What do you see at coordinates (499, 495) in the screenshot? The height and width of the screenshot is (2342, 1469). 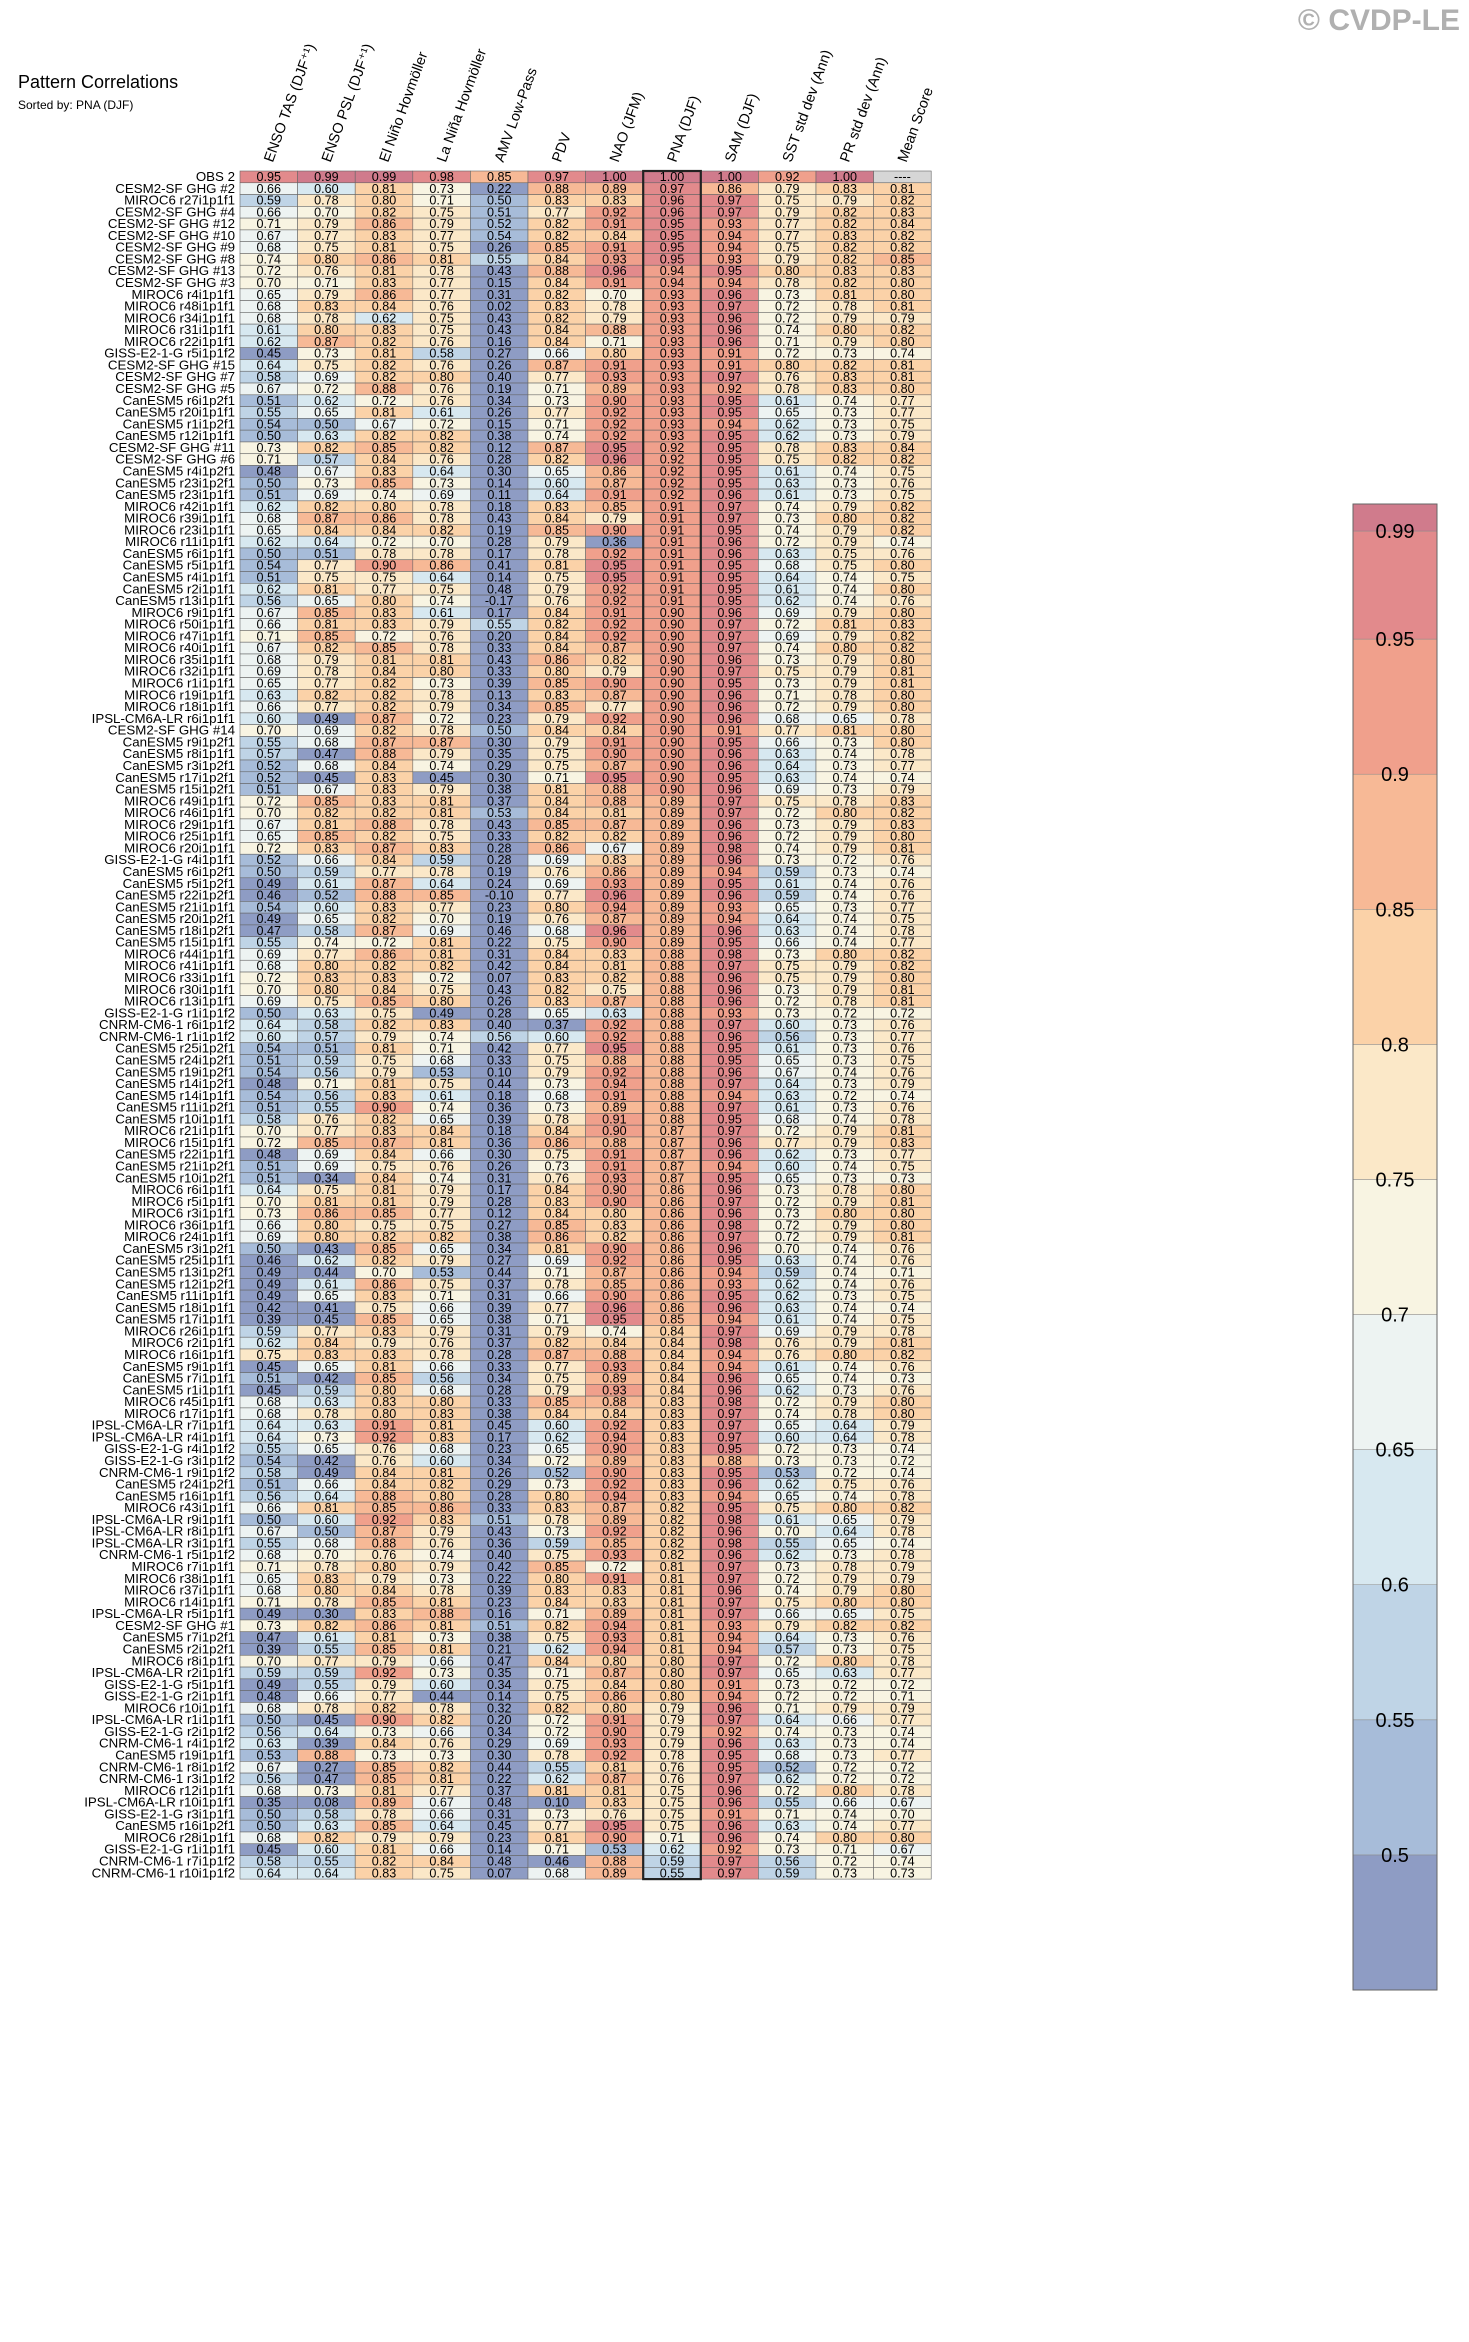 I see `cell-value: 0.11` at bounding box center [499, 495].